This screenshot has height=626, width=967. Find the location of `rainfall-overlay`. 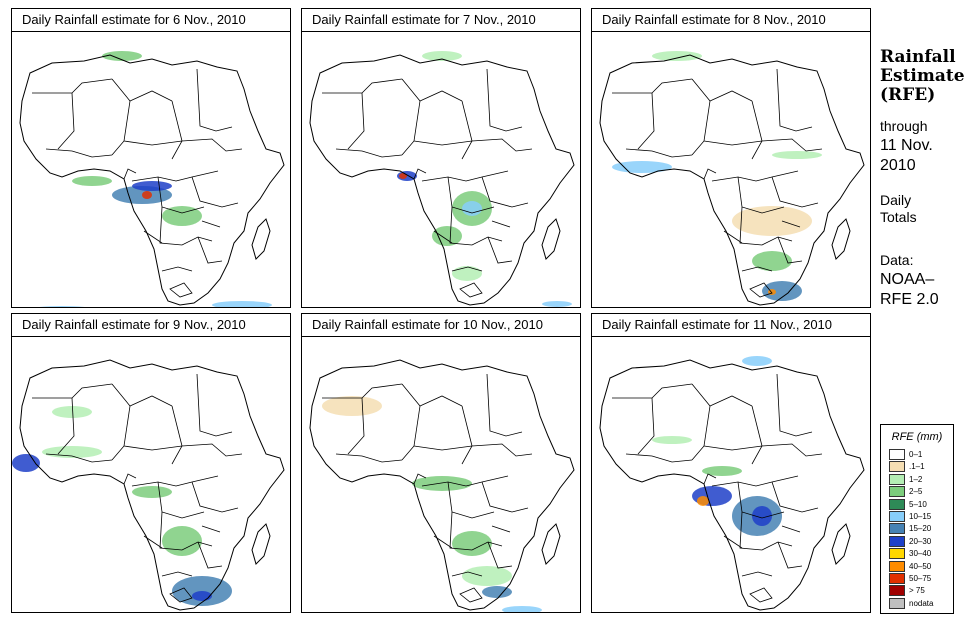

rainfall-overlay is located at coordinates (717, 176).